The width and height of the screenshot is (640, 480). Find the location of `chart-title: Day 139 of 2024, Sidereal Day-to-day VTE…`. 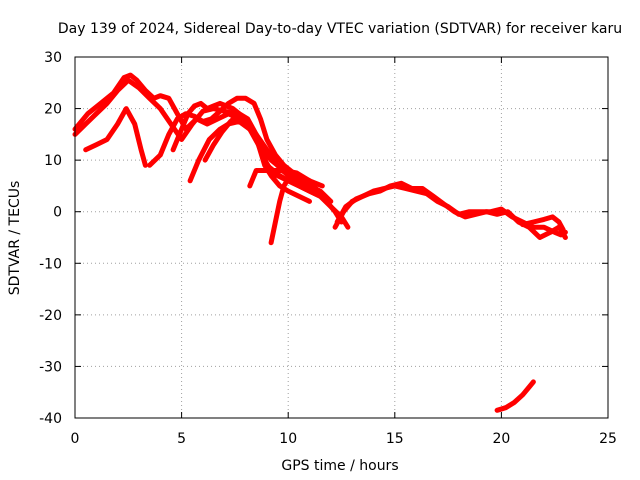

chart-title: Day 139 of 2024, Sidereal Day-to-day VTE… is located at coordinates (340, 29).